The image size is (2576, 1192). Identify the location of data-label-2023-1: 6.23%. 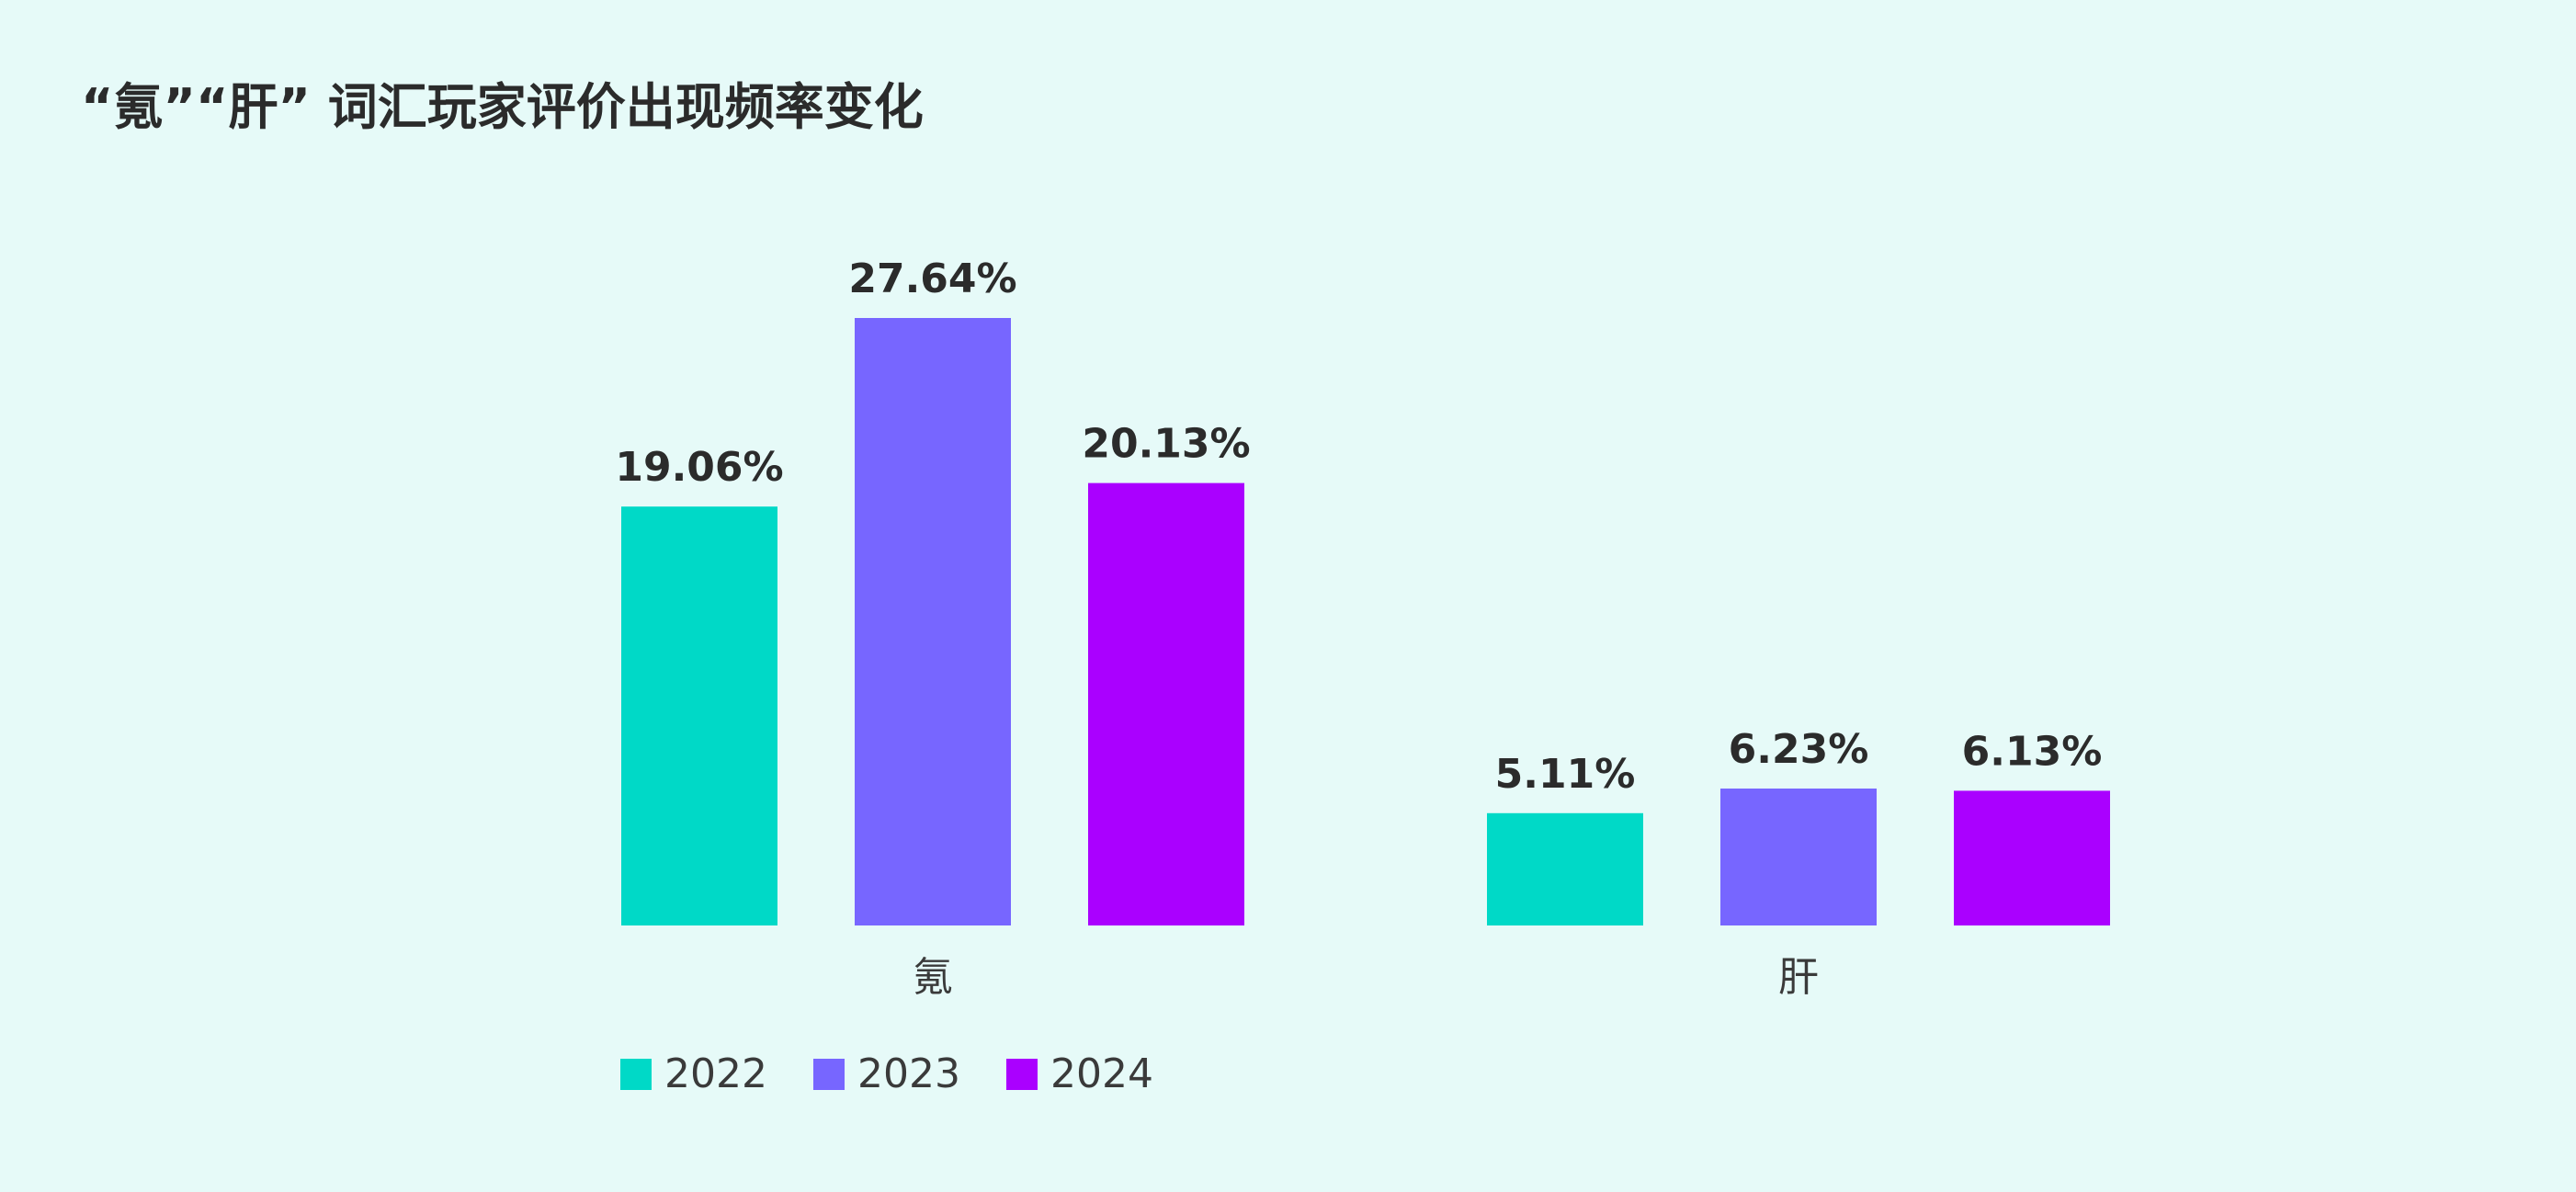
(1799, 749).